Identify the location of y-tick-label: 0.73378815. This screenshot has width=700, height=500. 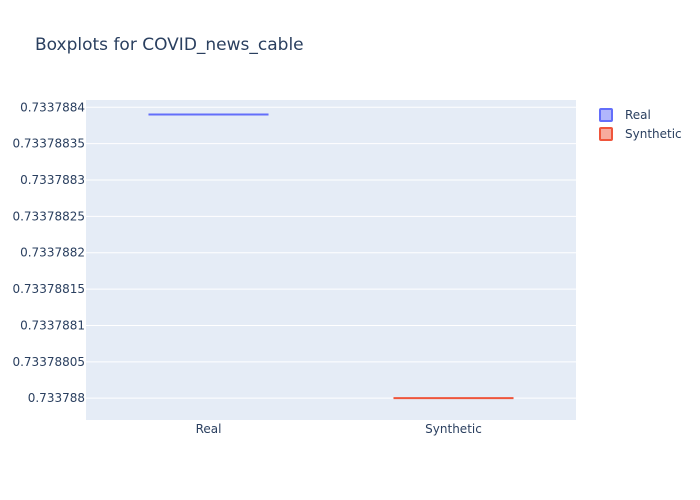
(48, 289).